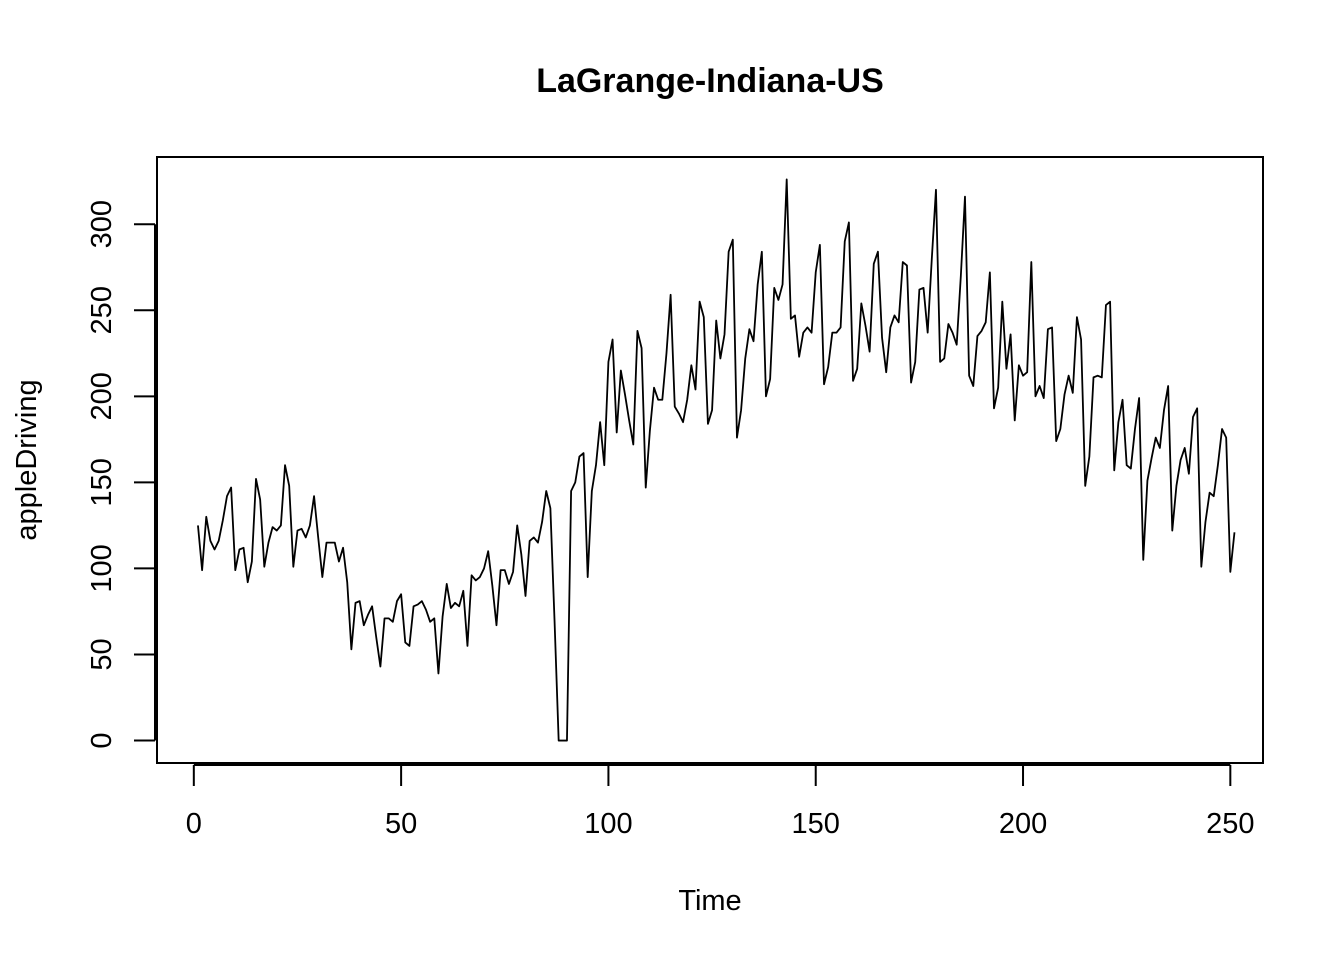 Image resolution: width=1344 pixels, height=960 pixels. I want to click on x-tick-label: 250, so click(1230, 824).